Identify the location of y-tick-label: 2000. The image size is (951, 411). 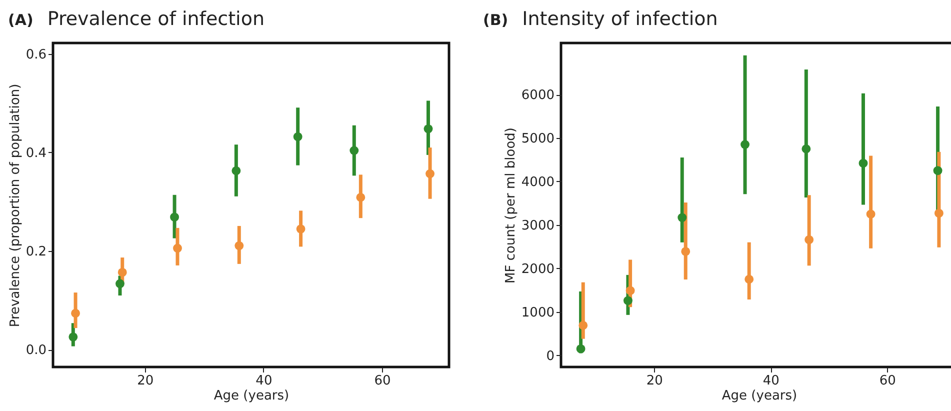
(537, 269).